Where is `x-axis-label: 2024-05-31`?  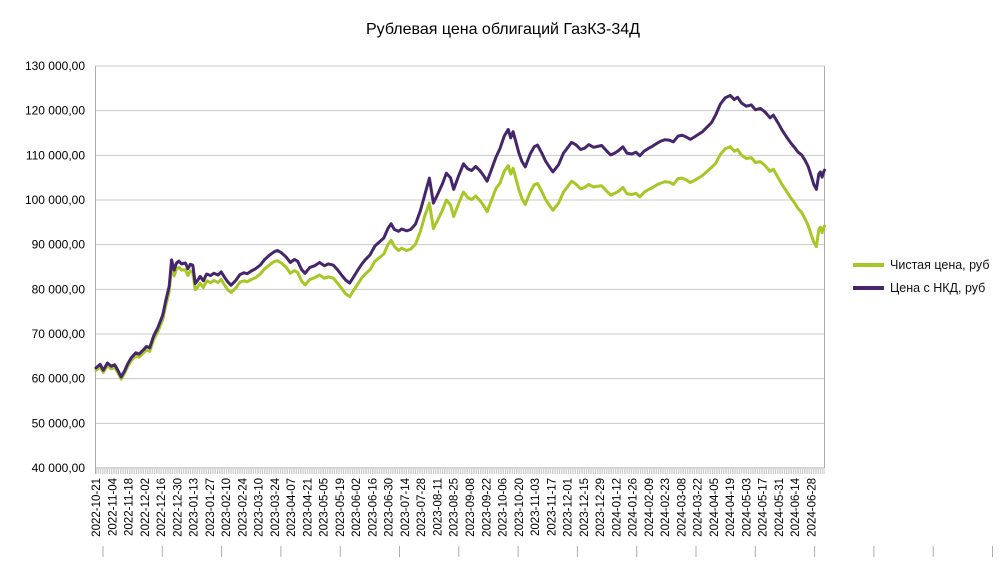 x-axis-label: 2024-05-31 is located at coordinates (780, 507).